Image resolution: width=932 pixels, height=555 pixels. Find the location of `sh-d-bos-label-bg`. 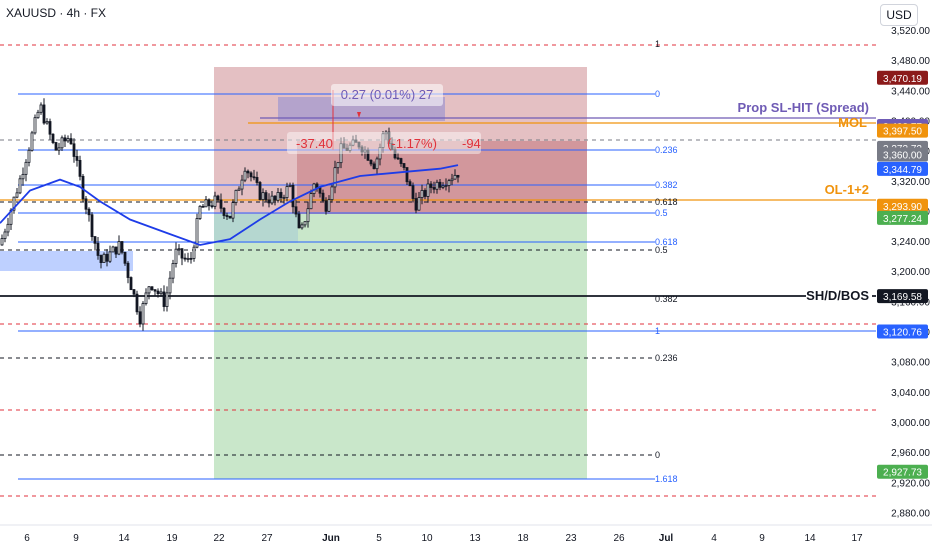

sh-d-bos-label-bg is located at coordinates (839, 296).